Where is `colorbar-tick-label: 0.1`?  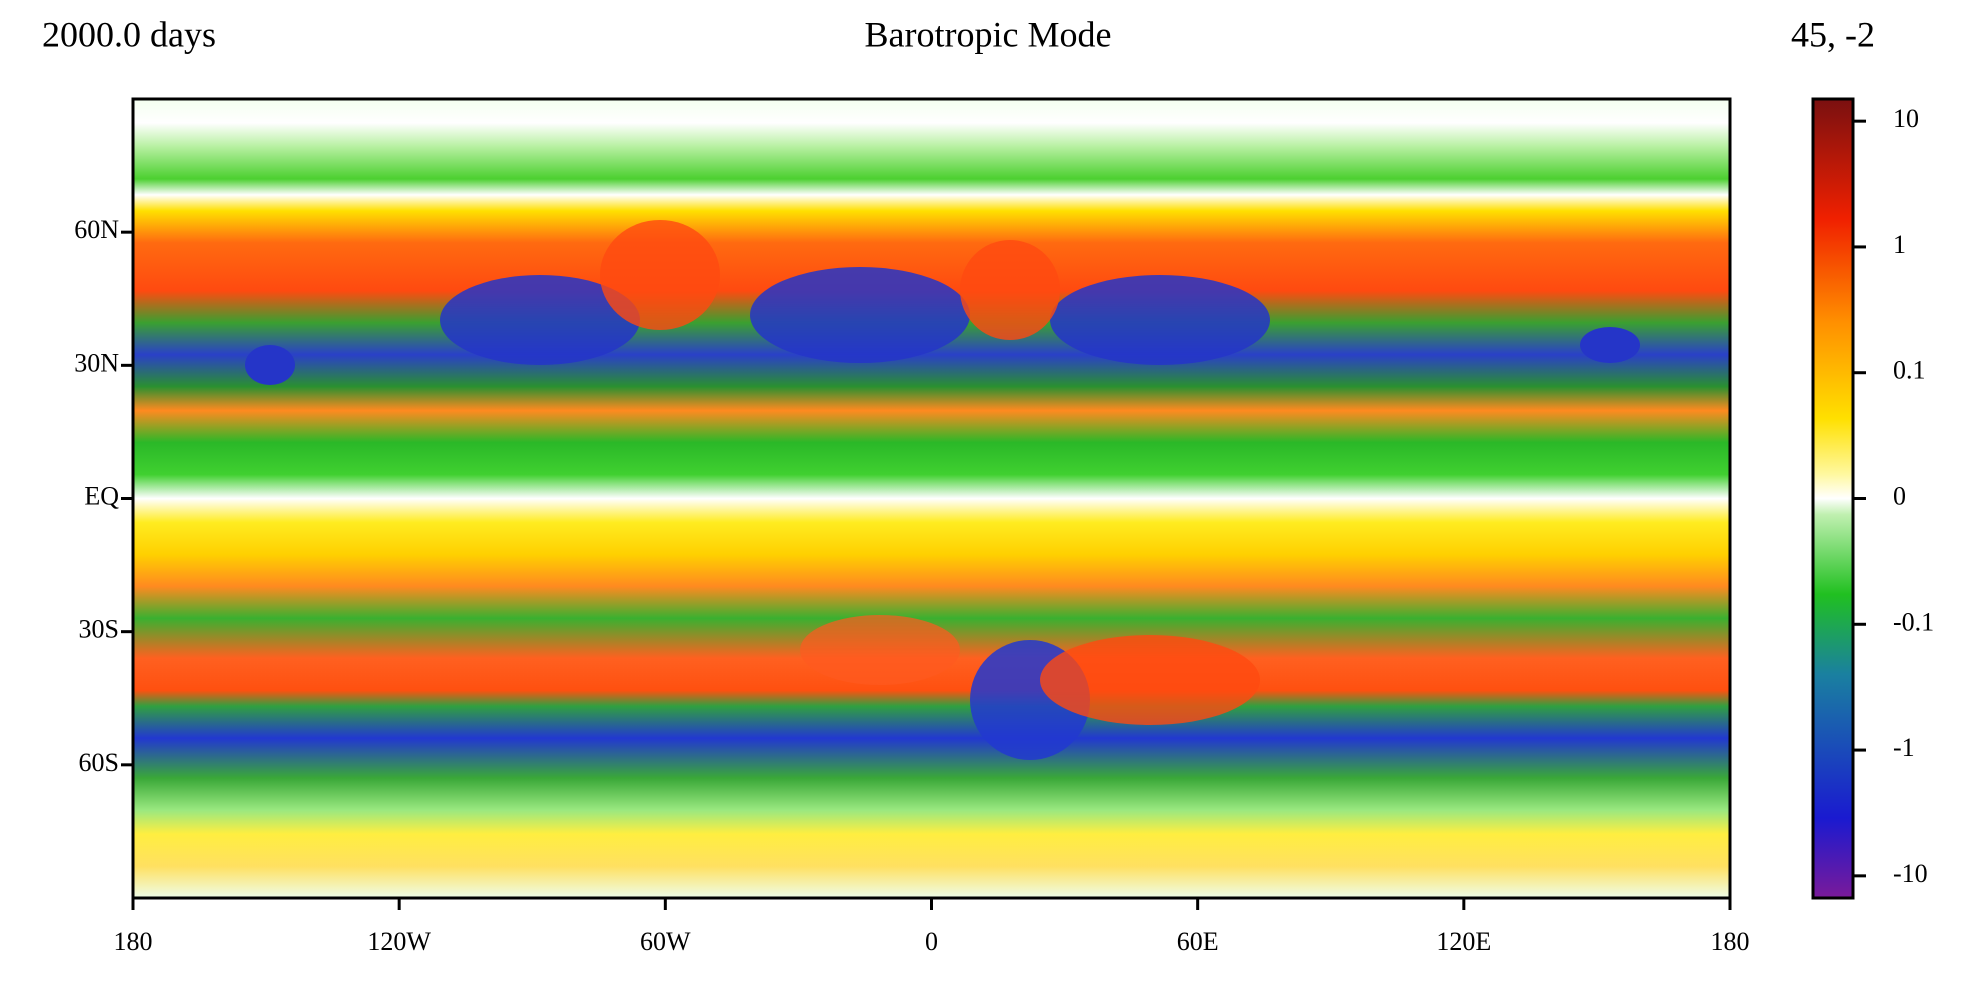
colorbar-tick-label: 0.1 is located at coordinates (1909, 370).